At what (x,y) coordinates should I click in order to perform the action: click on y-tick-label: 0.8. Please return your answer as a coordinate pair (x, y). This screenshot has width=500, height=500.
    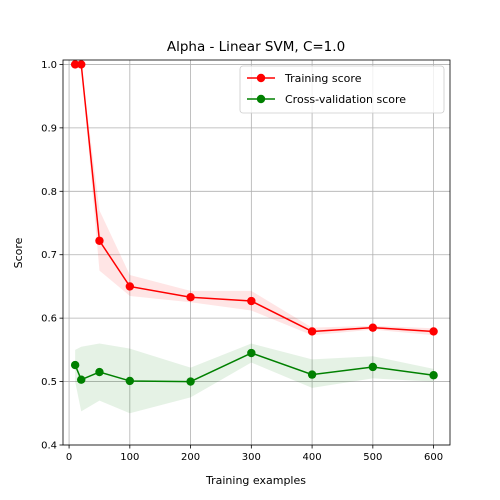
    Looking at the image, I should click on (49, 192).